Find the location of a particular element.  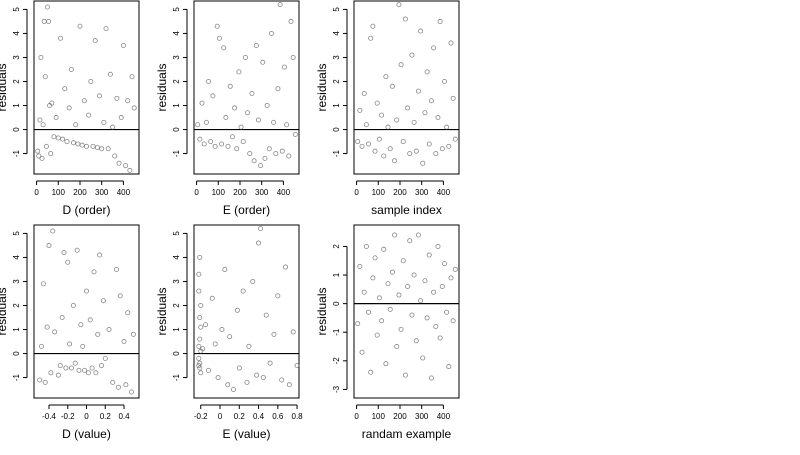

x-tick-label: 0 is located at coordinates (86, 416).